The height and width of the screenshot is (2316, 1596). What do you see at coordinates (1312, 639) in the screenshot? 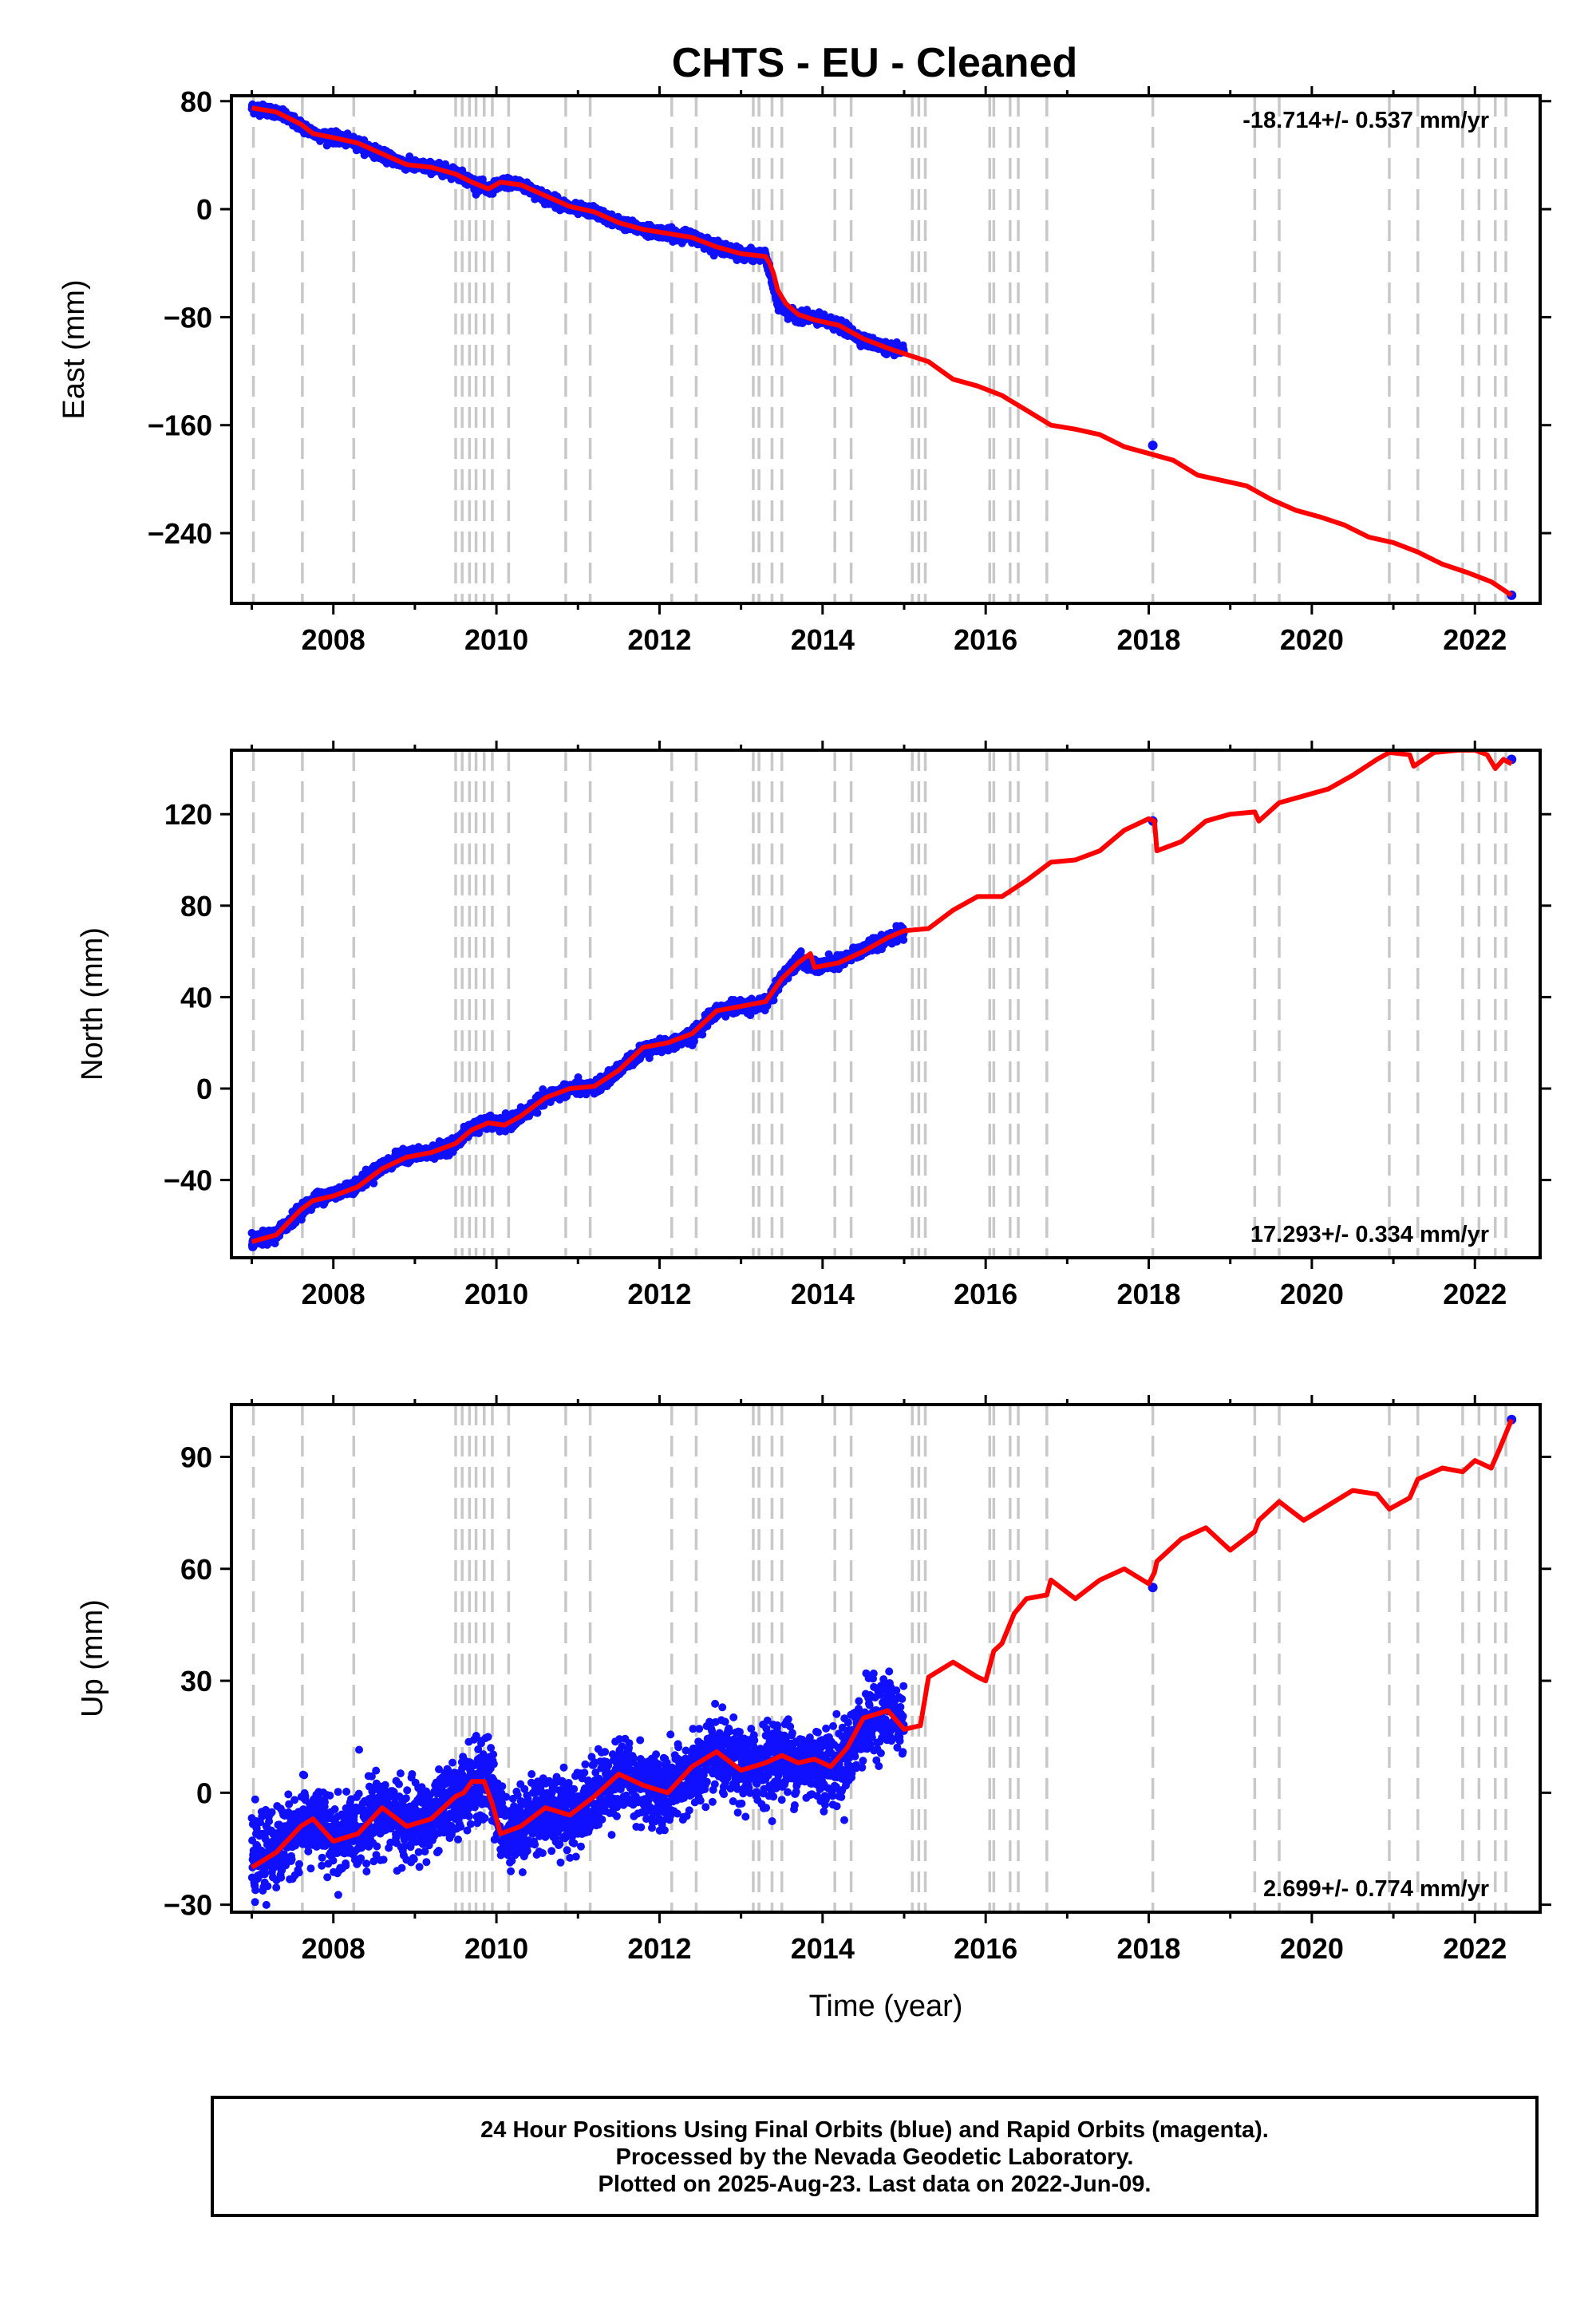
I see `east-xtick-label-6: 2020` at bounding box center [1312, 639].